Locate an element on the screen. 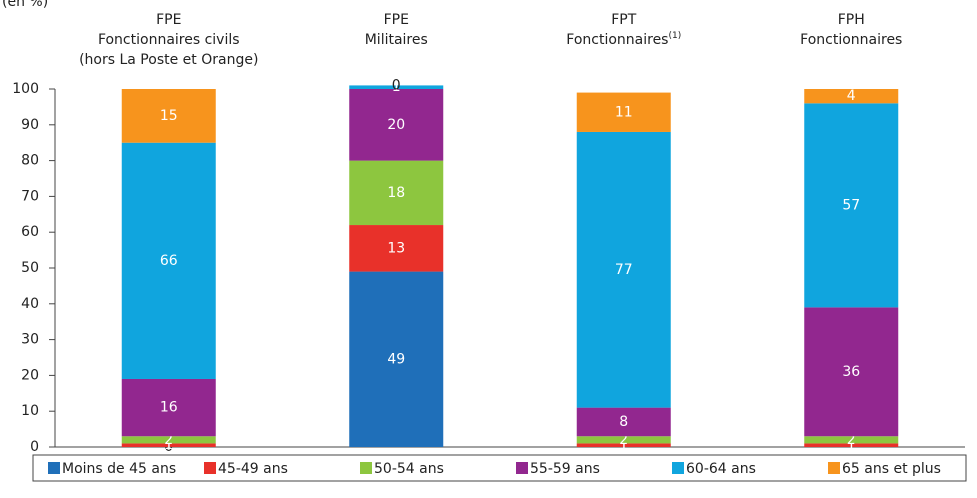  data-label: 57 is located at coordinates (851, 205).